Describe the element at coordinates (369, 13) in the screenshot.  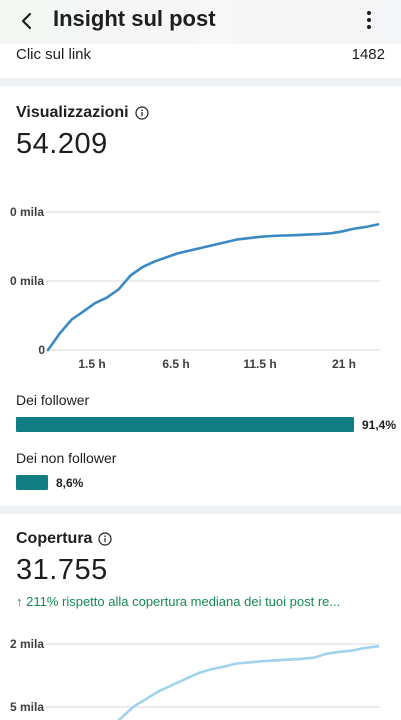
I see `vertical-dots-icon` at that location.